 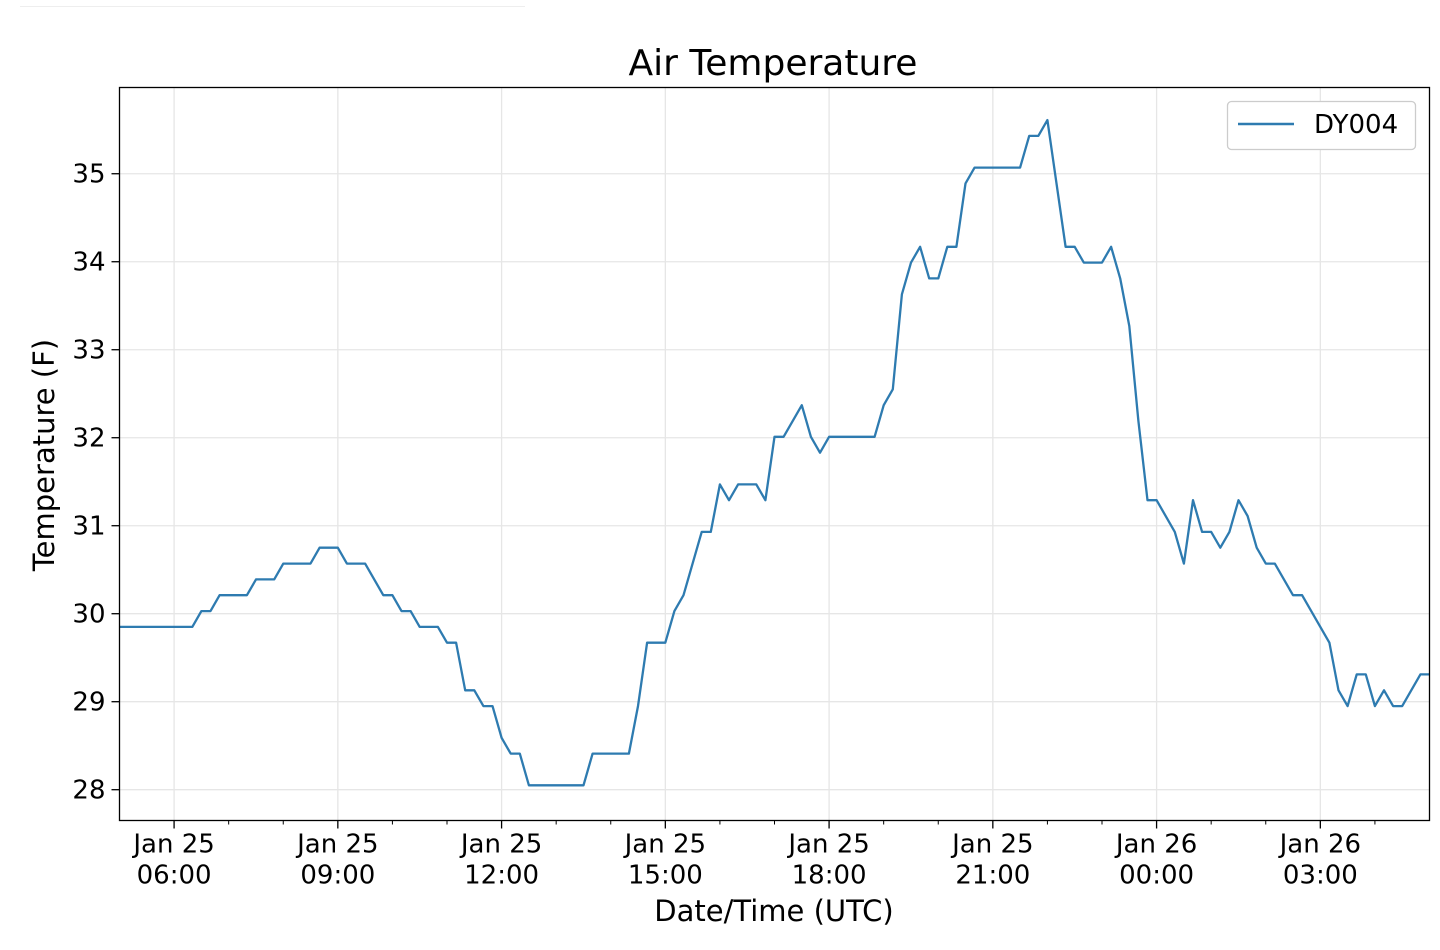 What do you see at coordinates (88, 703) in the screenshot?
I see `y-tick-label: 29` at bounding box center [88, 703].